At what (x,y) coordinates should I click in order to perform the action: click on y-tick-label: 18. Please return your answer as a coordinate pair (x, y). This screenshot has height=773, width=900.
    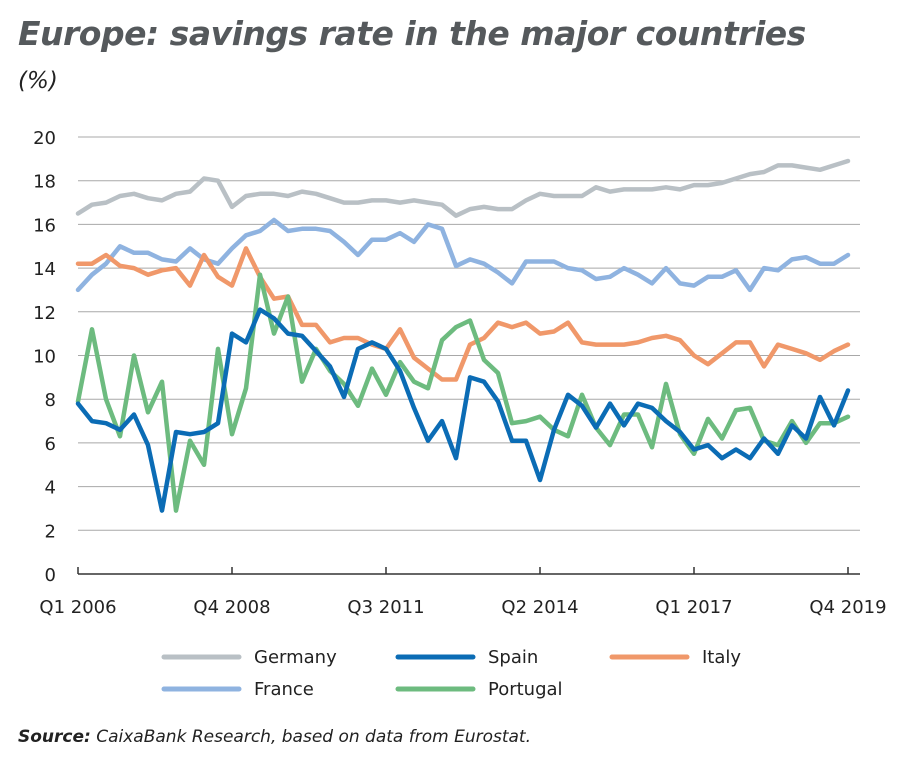
    Looking at the image, I should click on (44, 182).